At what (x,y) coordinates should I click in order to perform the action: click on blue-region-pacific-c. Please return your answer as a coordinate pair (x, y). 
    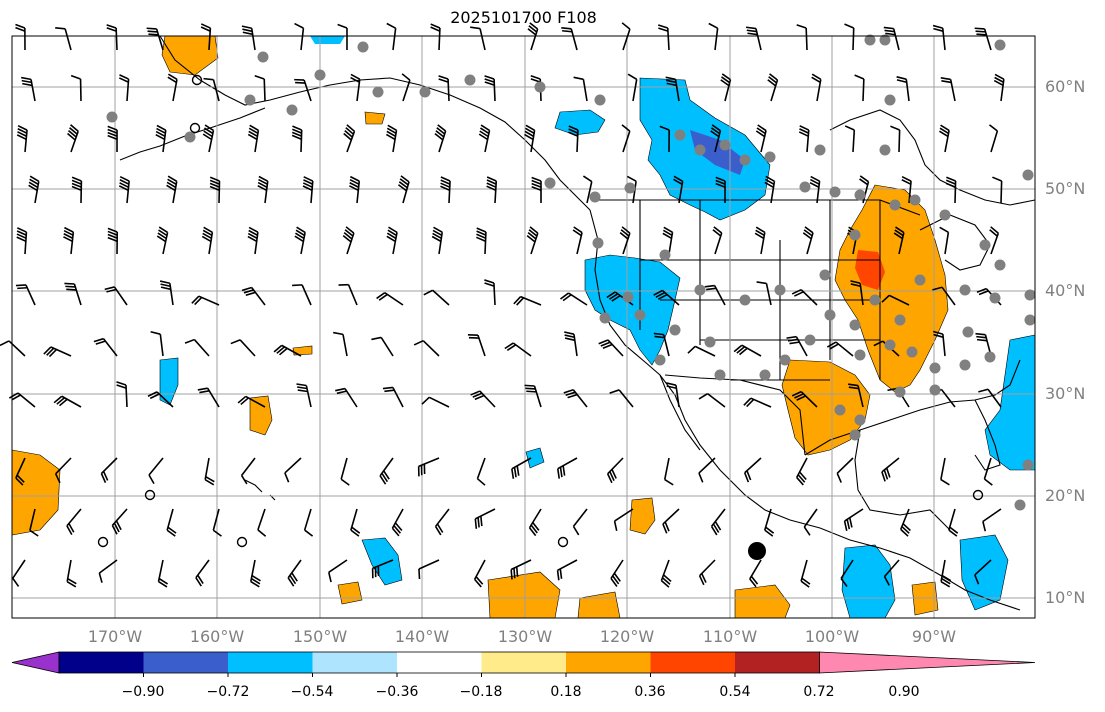
    Looking at the image, I should click on (535, 458).